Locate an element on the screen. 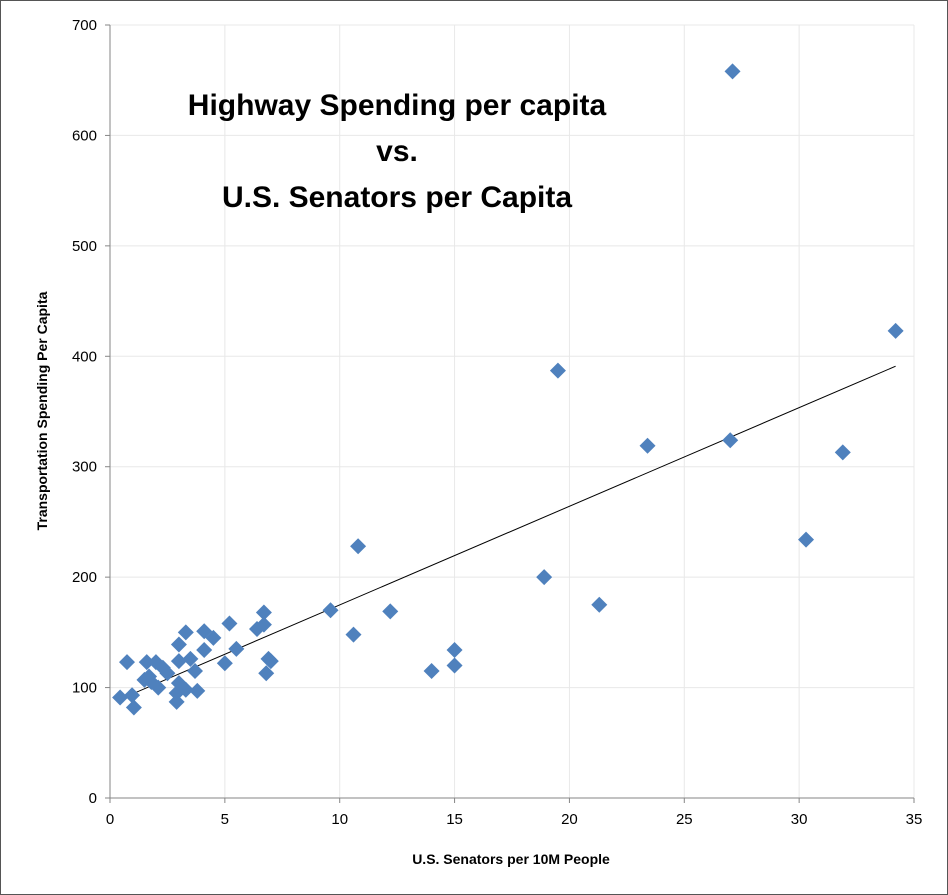 Image resolution: width=948 pixels, height=895 pixels. x-tick-label: 15 is located at coordinates (454, 819).